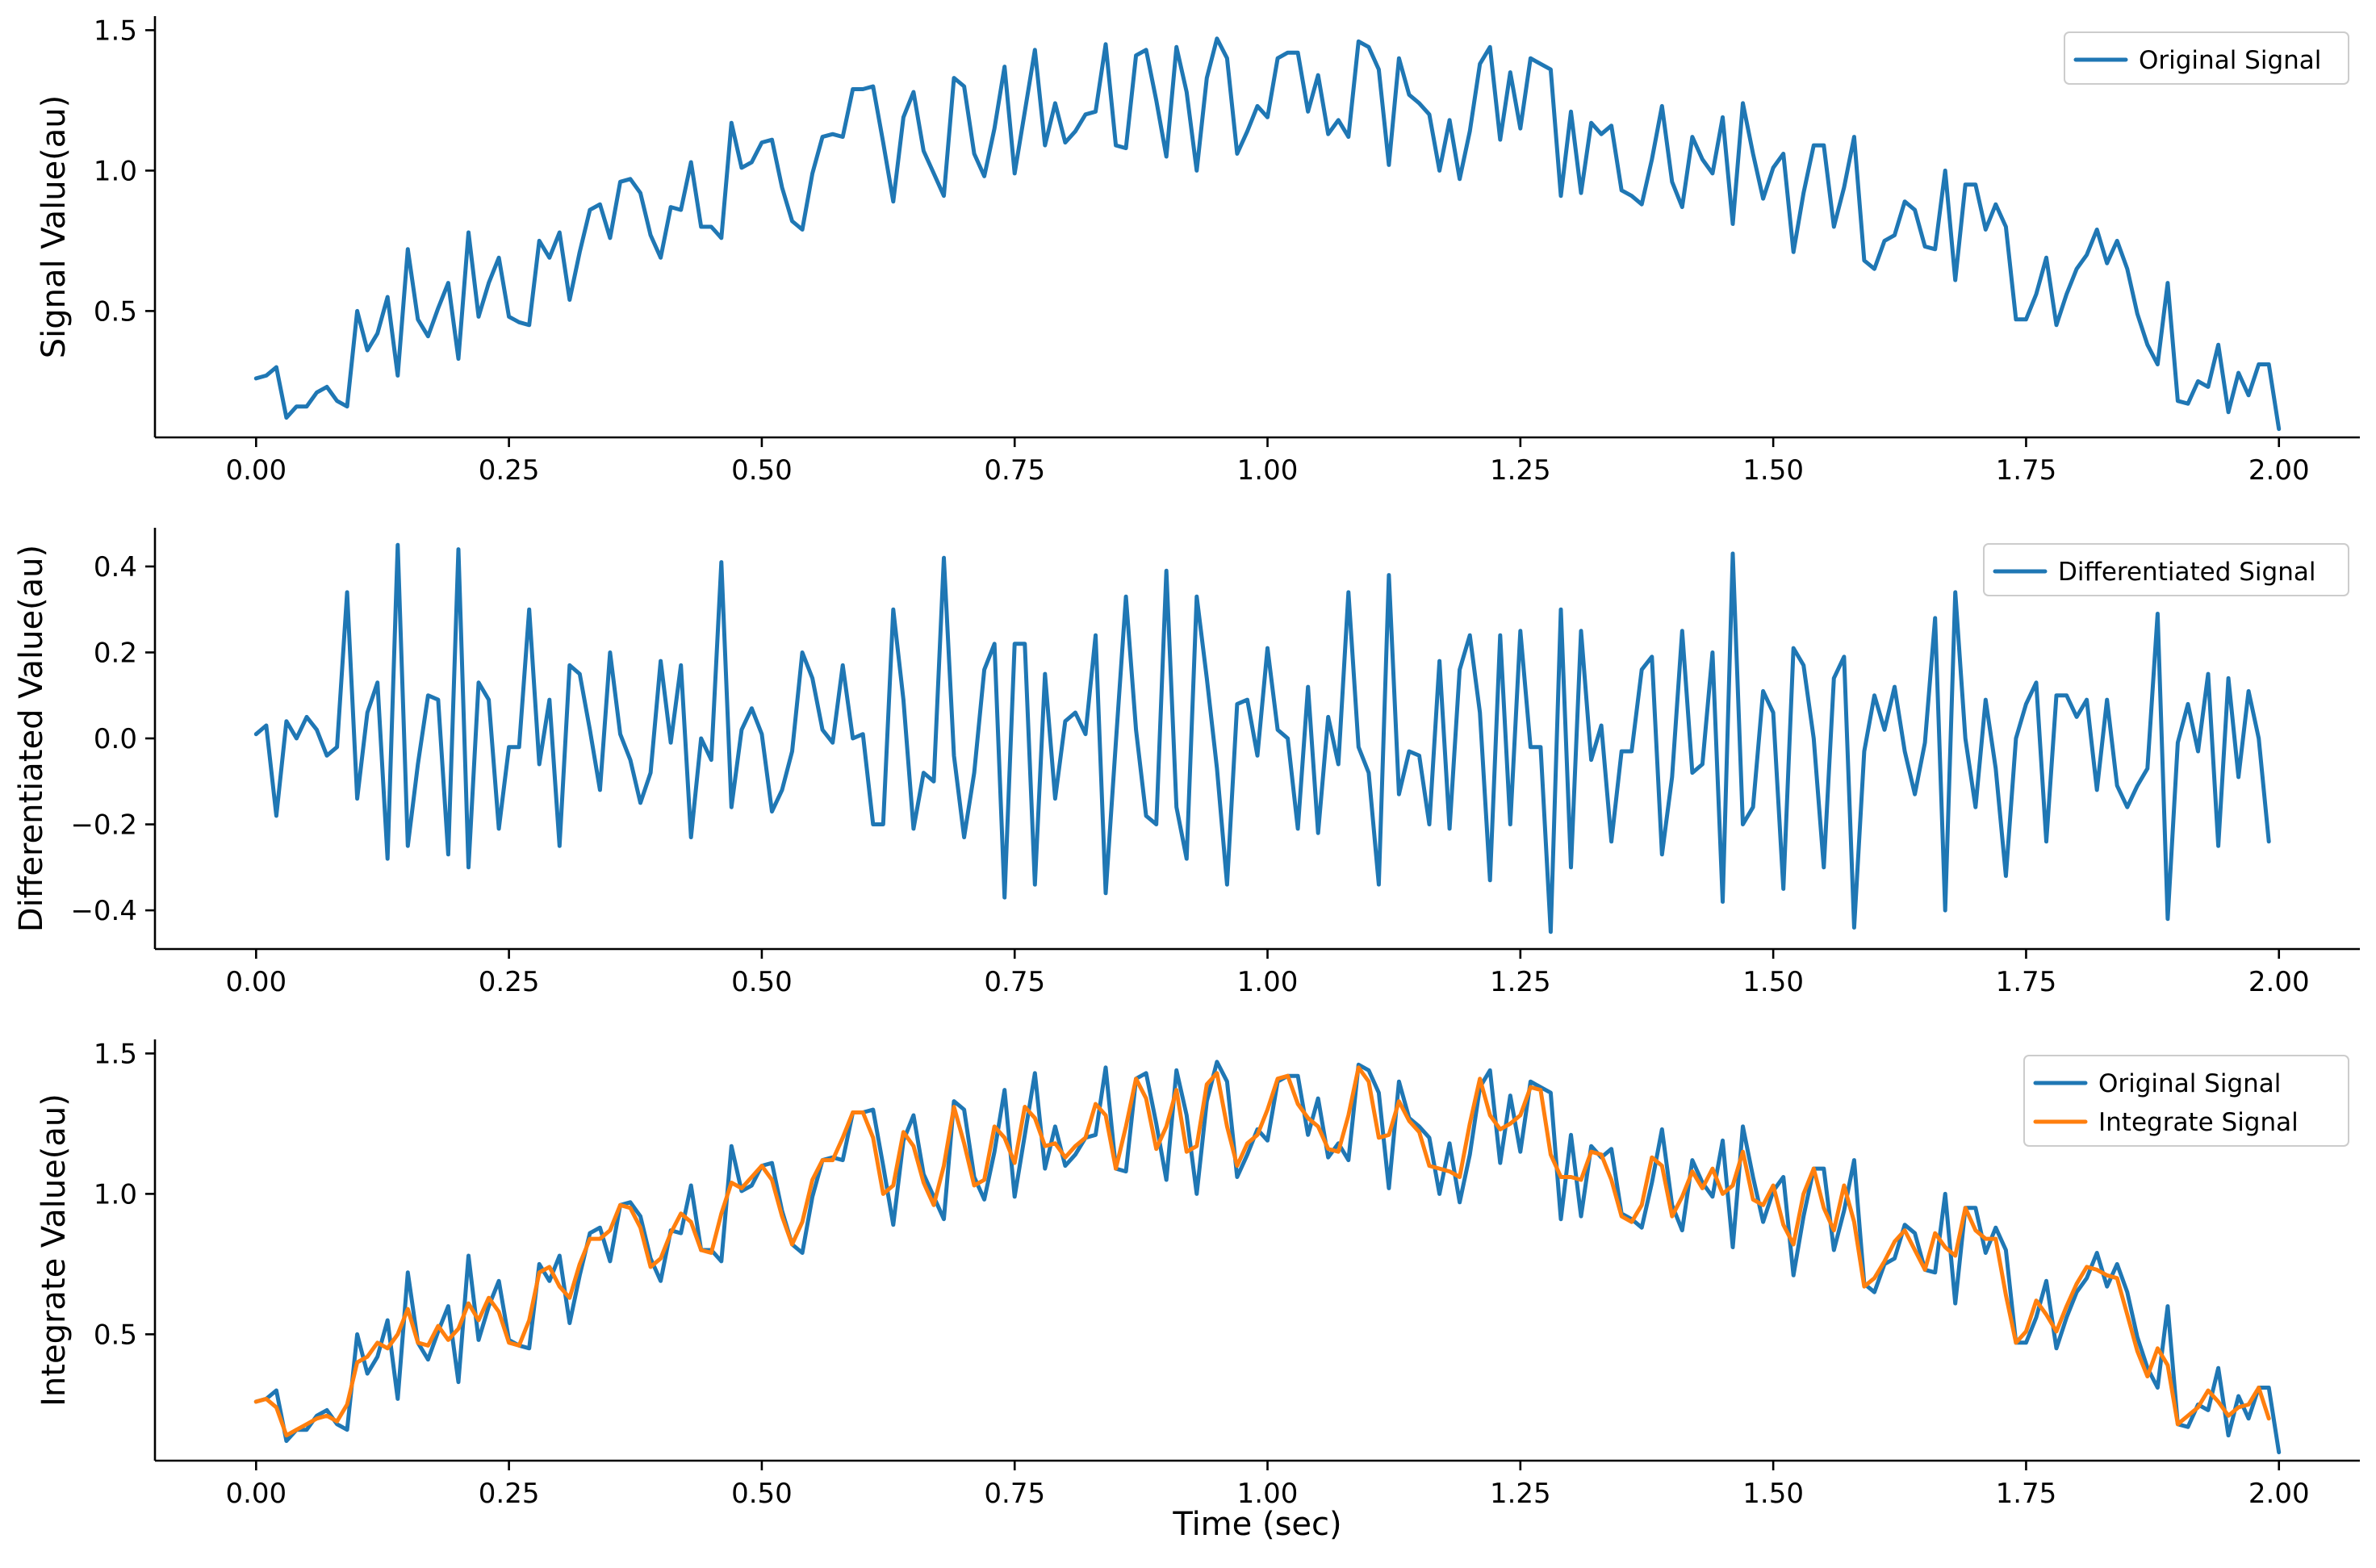  I want to click on y-axis-label: Differentiated Value(au), so click(31, 738).